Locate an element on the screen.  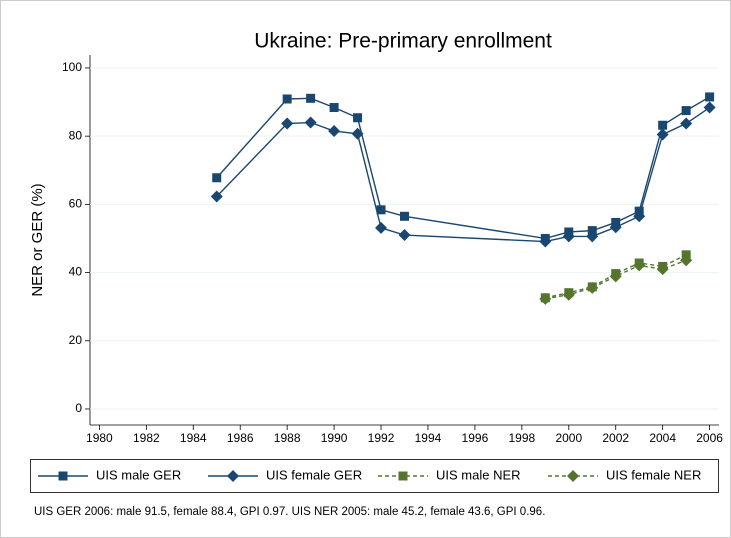
legend-label: UIS male NER is located at coordinates (478, 474).